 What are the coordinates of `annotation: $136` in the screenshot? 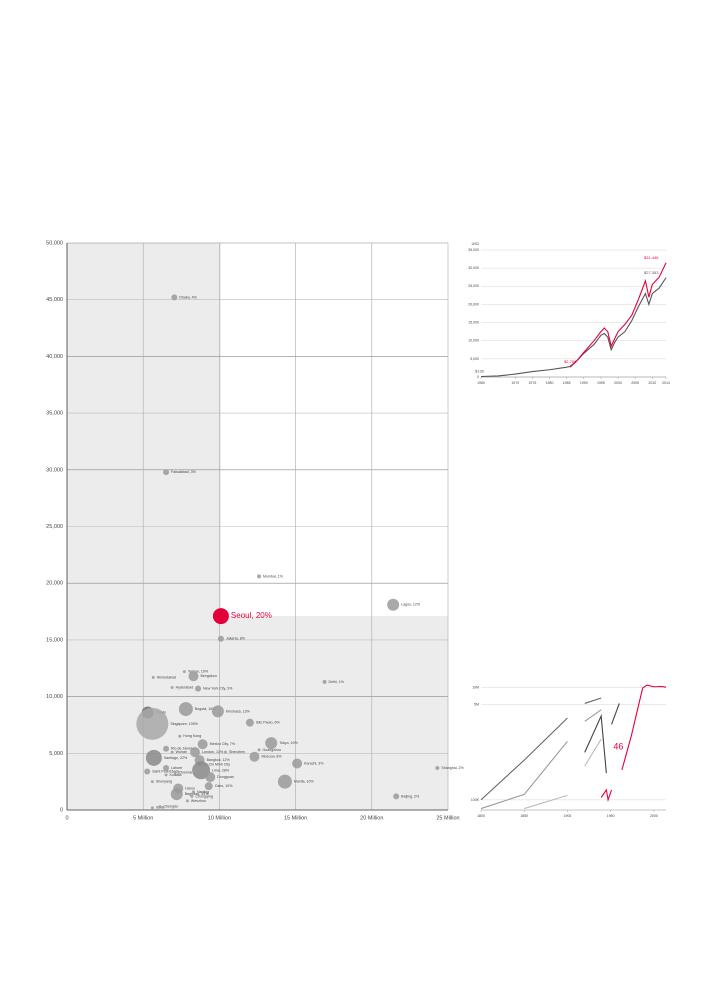 It's located at (480, 371).